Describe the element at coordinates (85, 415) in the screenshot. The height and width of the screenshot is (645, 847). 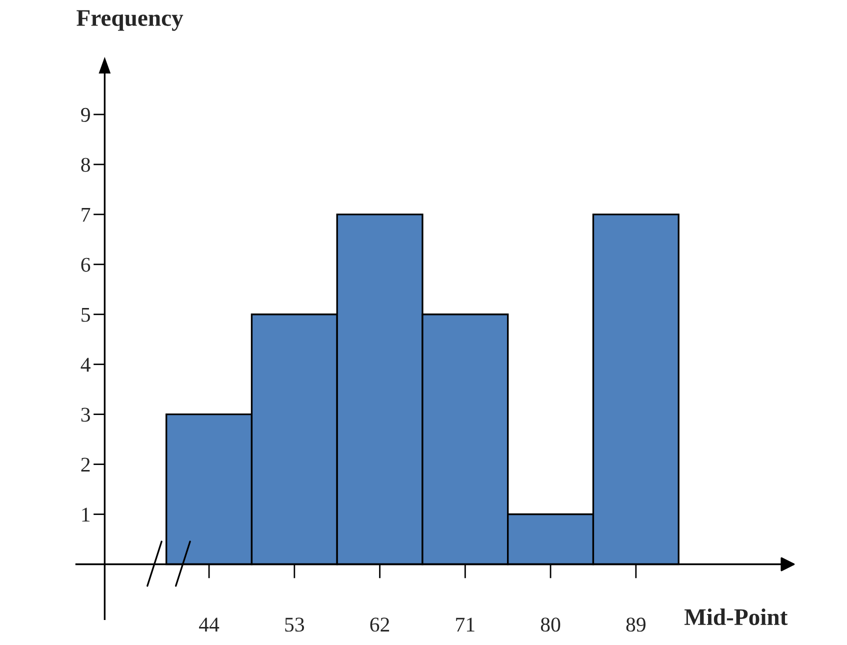
I see `y-tick-label: 3` at that location.